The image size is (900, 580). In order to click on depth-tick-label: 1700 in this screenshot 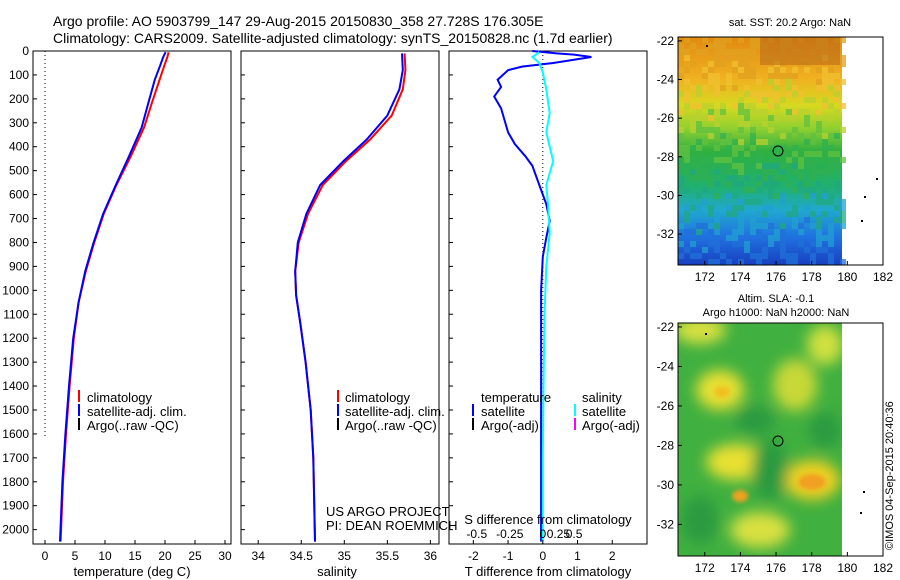, I will do `click(15, 458)`.